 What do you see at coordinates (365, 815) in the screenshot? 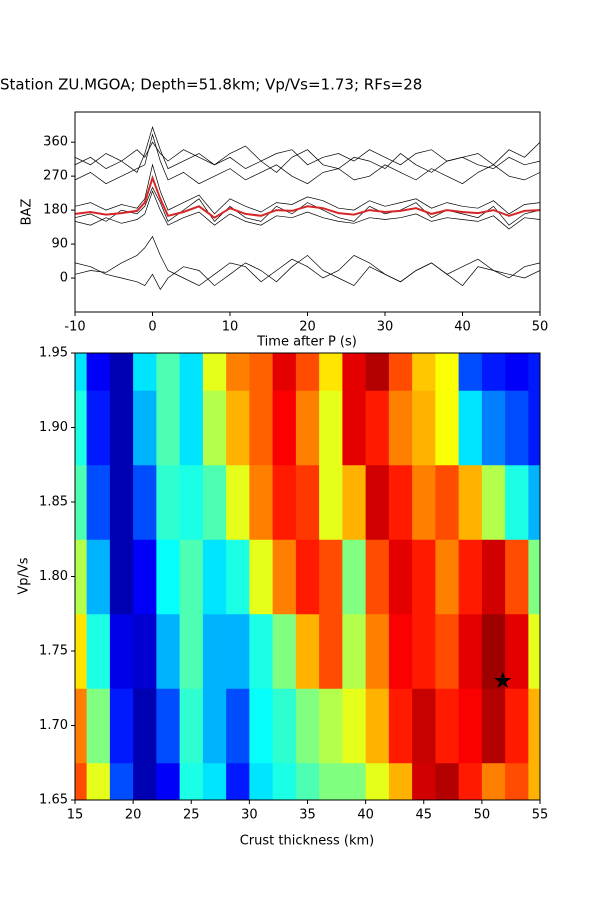
I see `x-tick-label: 40` at bounding box center [365, 815].